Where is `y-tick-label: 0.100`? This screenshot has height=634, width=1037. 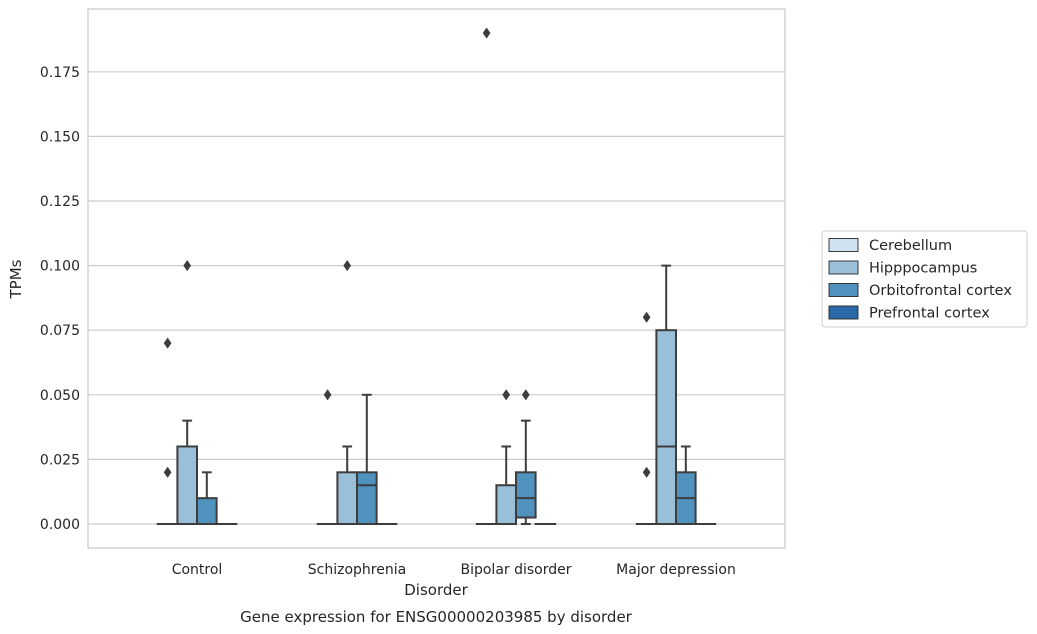
y-tick-label: 0.100 is located at coordinates (60, 267).